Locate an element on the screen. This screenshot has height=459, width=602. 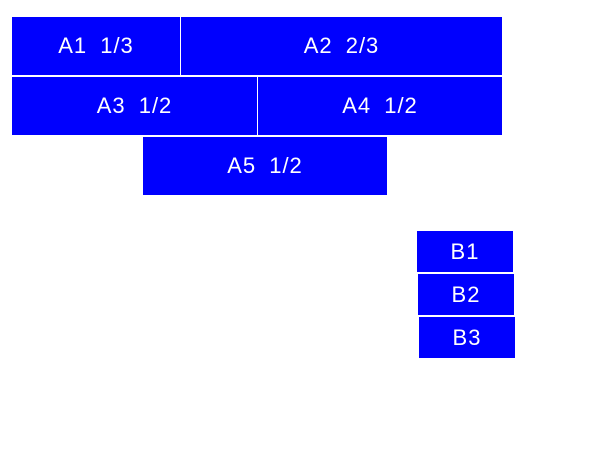
box-a2: A2 2/3 is located at coordinates (341, 46).